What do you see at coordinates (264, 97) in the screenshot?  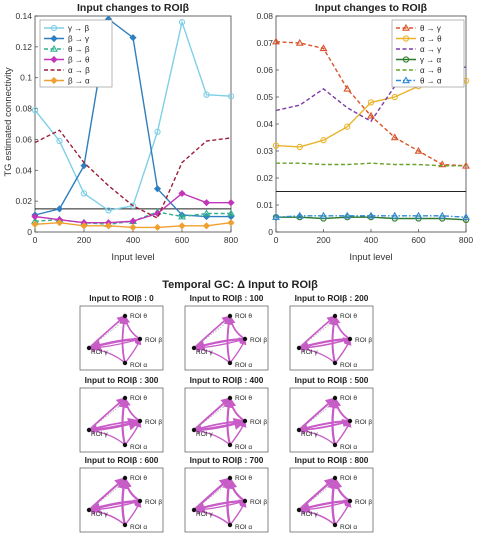 I see `y-tick-label: 0.05` at bounding box center [264, 97].